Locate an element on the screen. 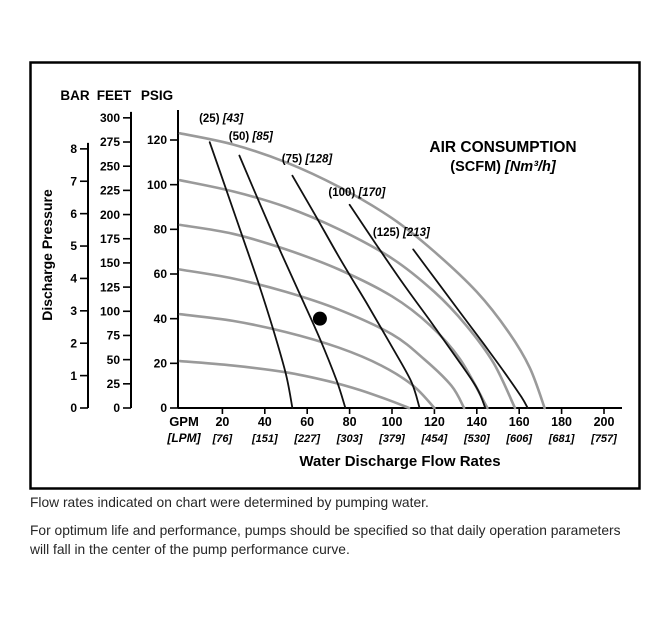 The height and width of the screenshot is (629, 650). air-curve-50scfm is located at coordinates (292, 281).